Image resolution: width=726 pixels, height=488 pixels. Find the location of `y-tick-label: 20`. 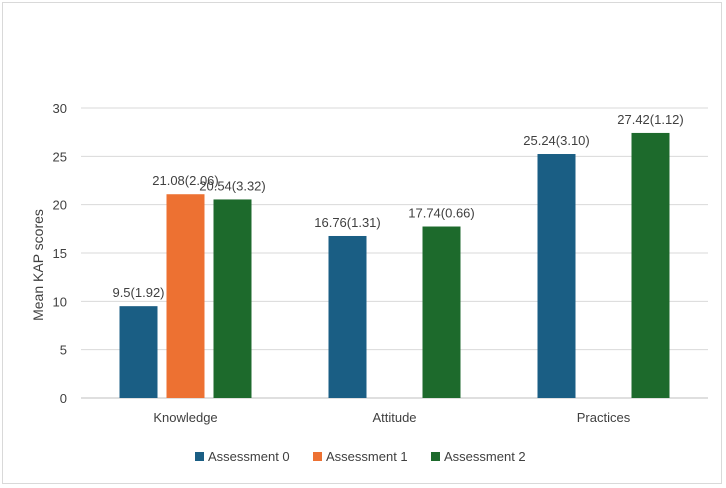

y-tick-label: 20 is located at coordinates (60, 205).